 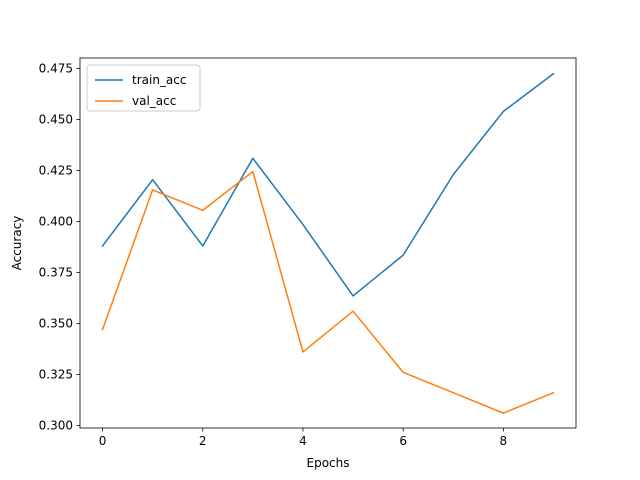 I want to click on x-tick-label: 6, so click(x=403, y=441).